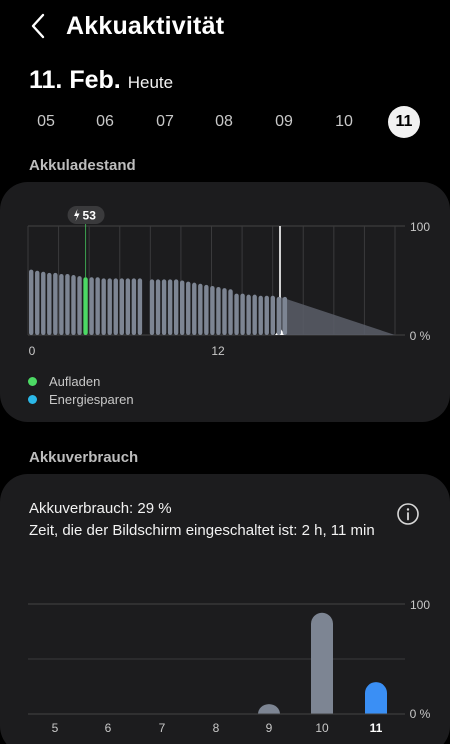 This screenshot has width=450, height=744. Describe the element at coordinates (86, 242) in the screenshot. I see `charge-badge: 53` at that location.